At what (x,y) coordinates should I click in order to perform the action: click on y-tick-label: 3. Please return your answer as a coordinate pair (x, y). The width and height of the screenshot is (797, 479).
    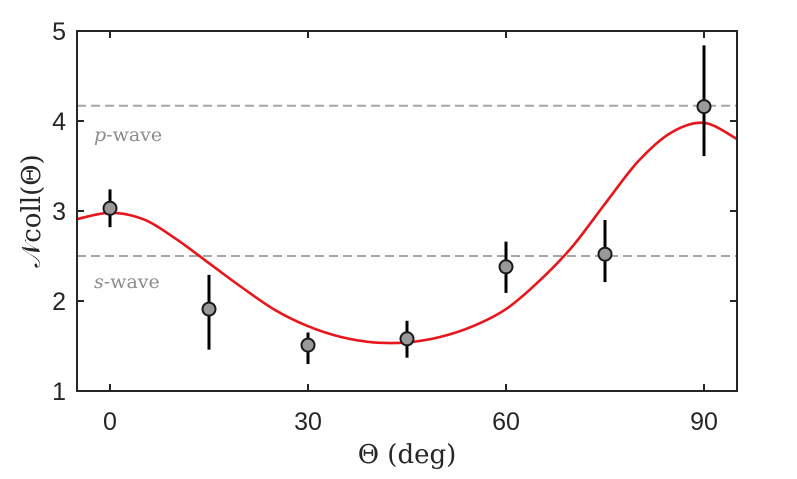
    Looking at the image, I should click on (59, 212).